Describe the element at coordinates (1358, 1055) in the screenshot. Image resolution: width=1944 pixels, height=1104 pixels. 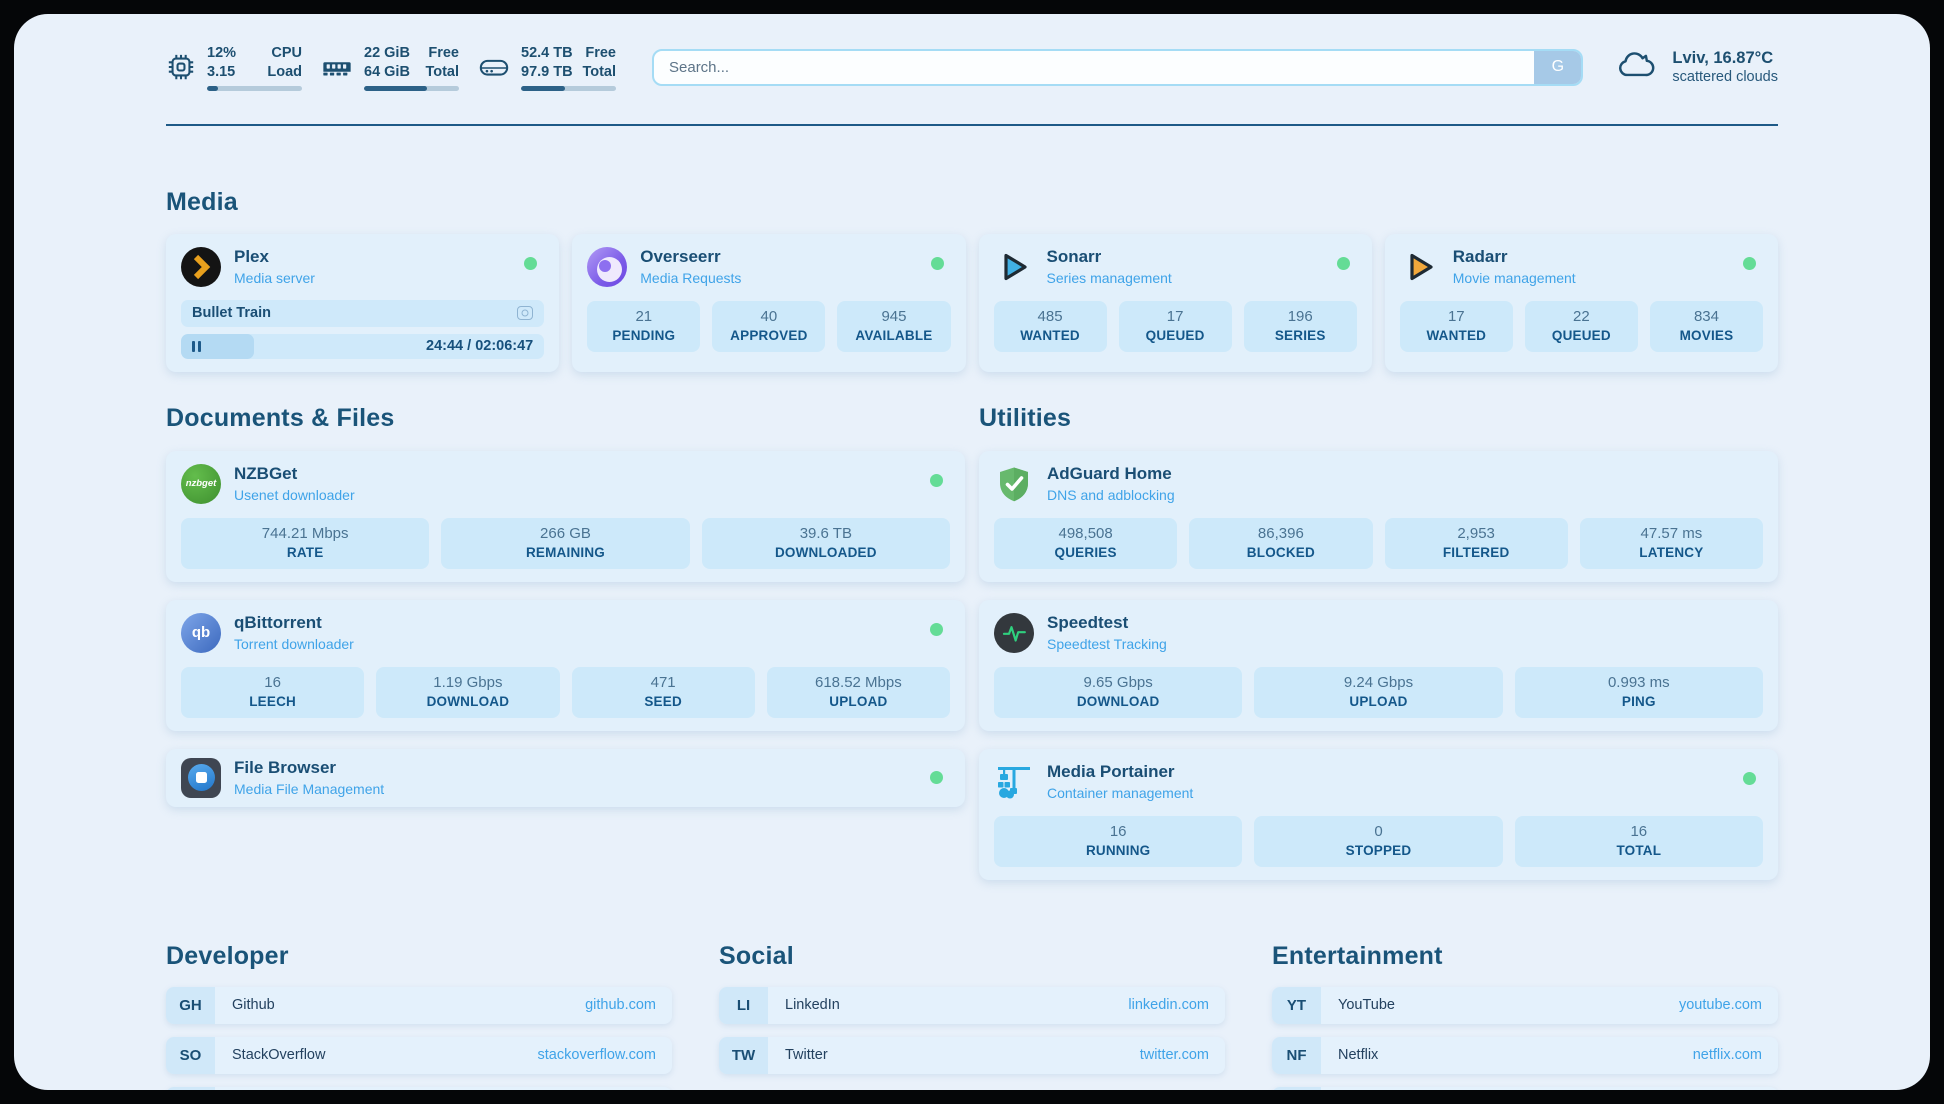
I see `bookmark-name: Netflix` at that location.